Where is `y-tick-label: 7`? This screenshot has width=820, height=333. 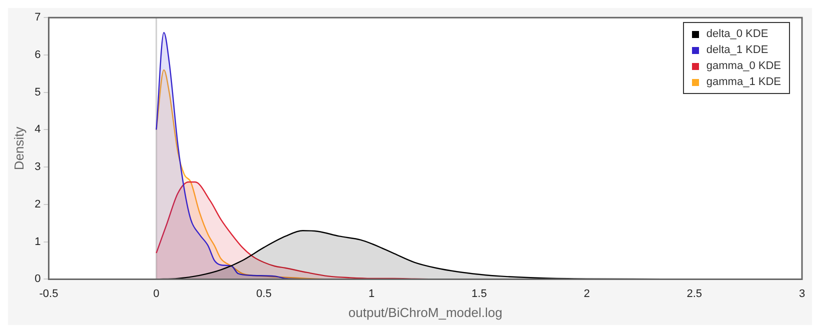 y-tick-label: 7 is located at coordinates (37, 18).